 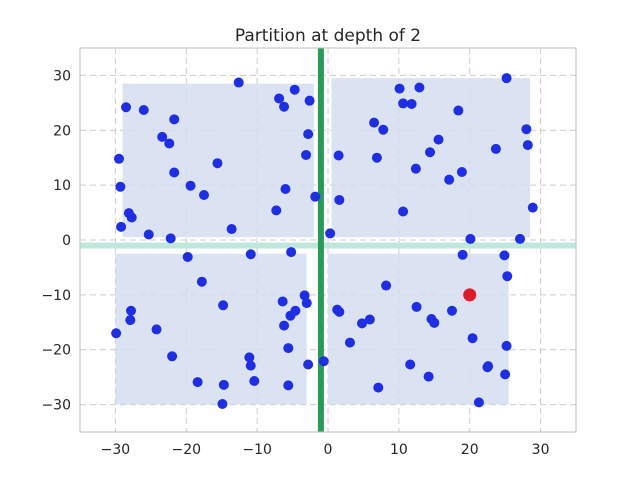 I want to click on y-axis-ticks: −30 −20 −10 0 10 20 30, so click(x=56, y=240).